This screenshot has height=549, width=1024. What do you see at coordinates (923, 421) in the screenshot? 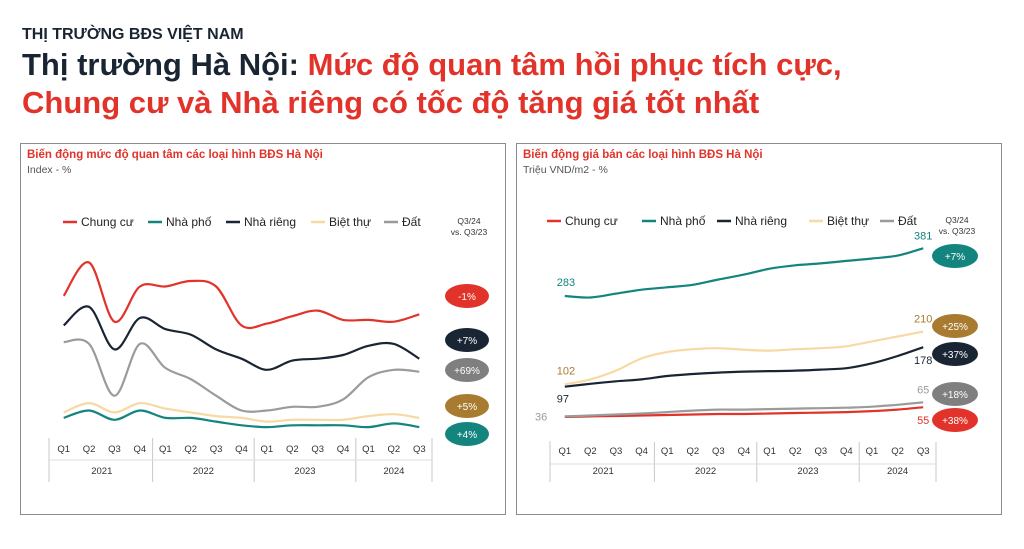
I see `data-label: 55` at bounding box center [923, 421].